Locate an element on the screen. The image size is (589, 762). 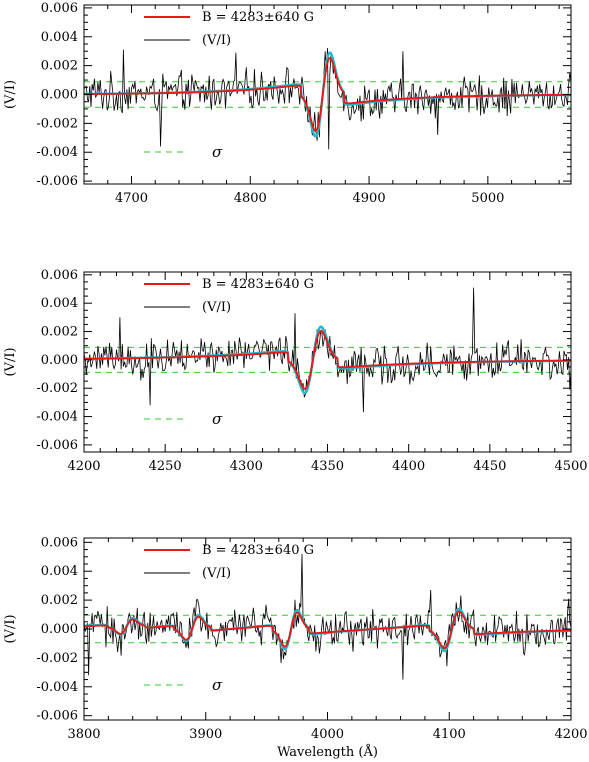
x-tick-label: 4000 is located at coordinates (327, 734).